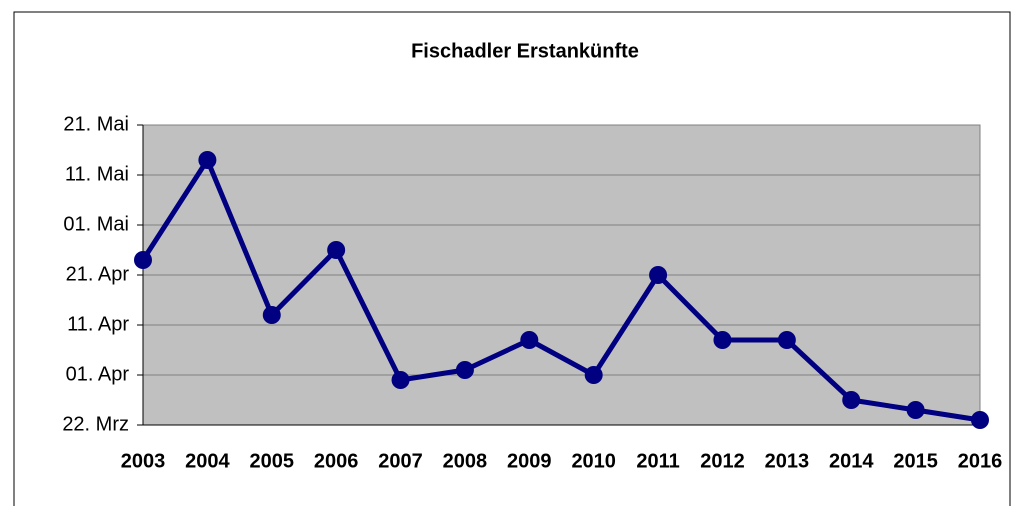 This screenshot has width=1024, height=511. I want to click on x-tick-label: 2015, so click(915, 461).